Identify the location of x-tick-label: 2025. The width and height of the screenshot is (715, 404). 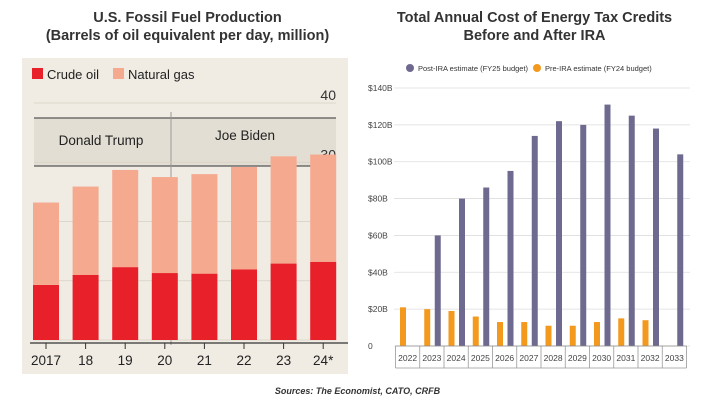
(480, 358).